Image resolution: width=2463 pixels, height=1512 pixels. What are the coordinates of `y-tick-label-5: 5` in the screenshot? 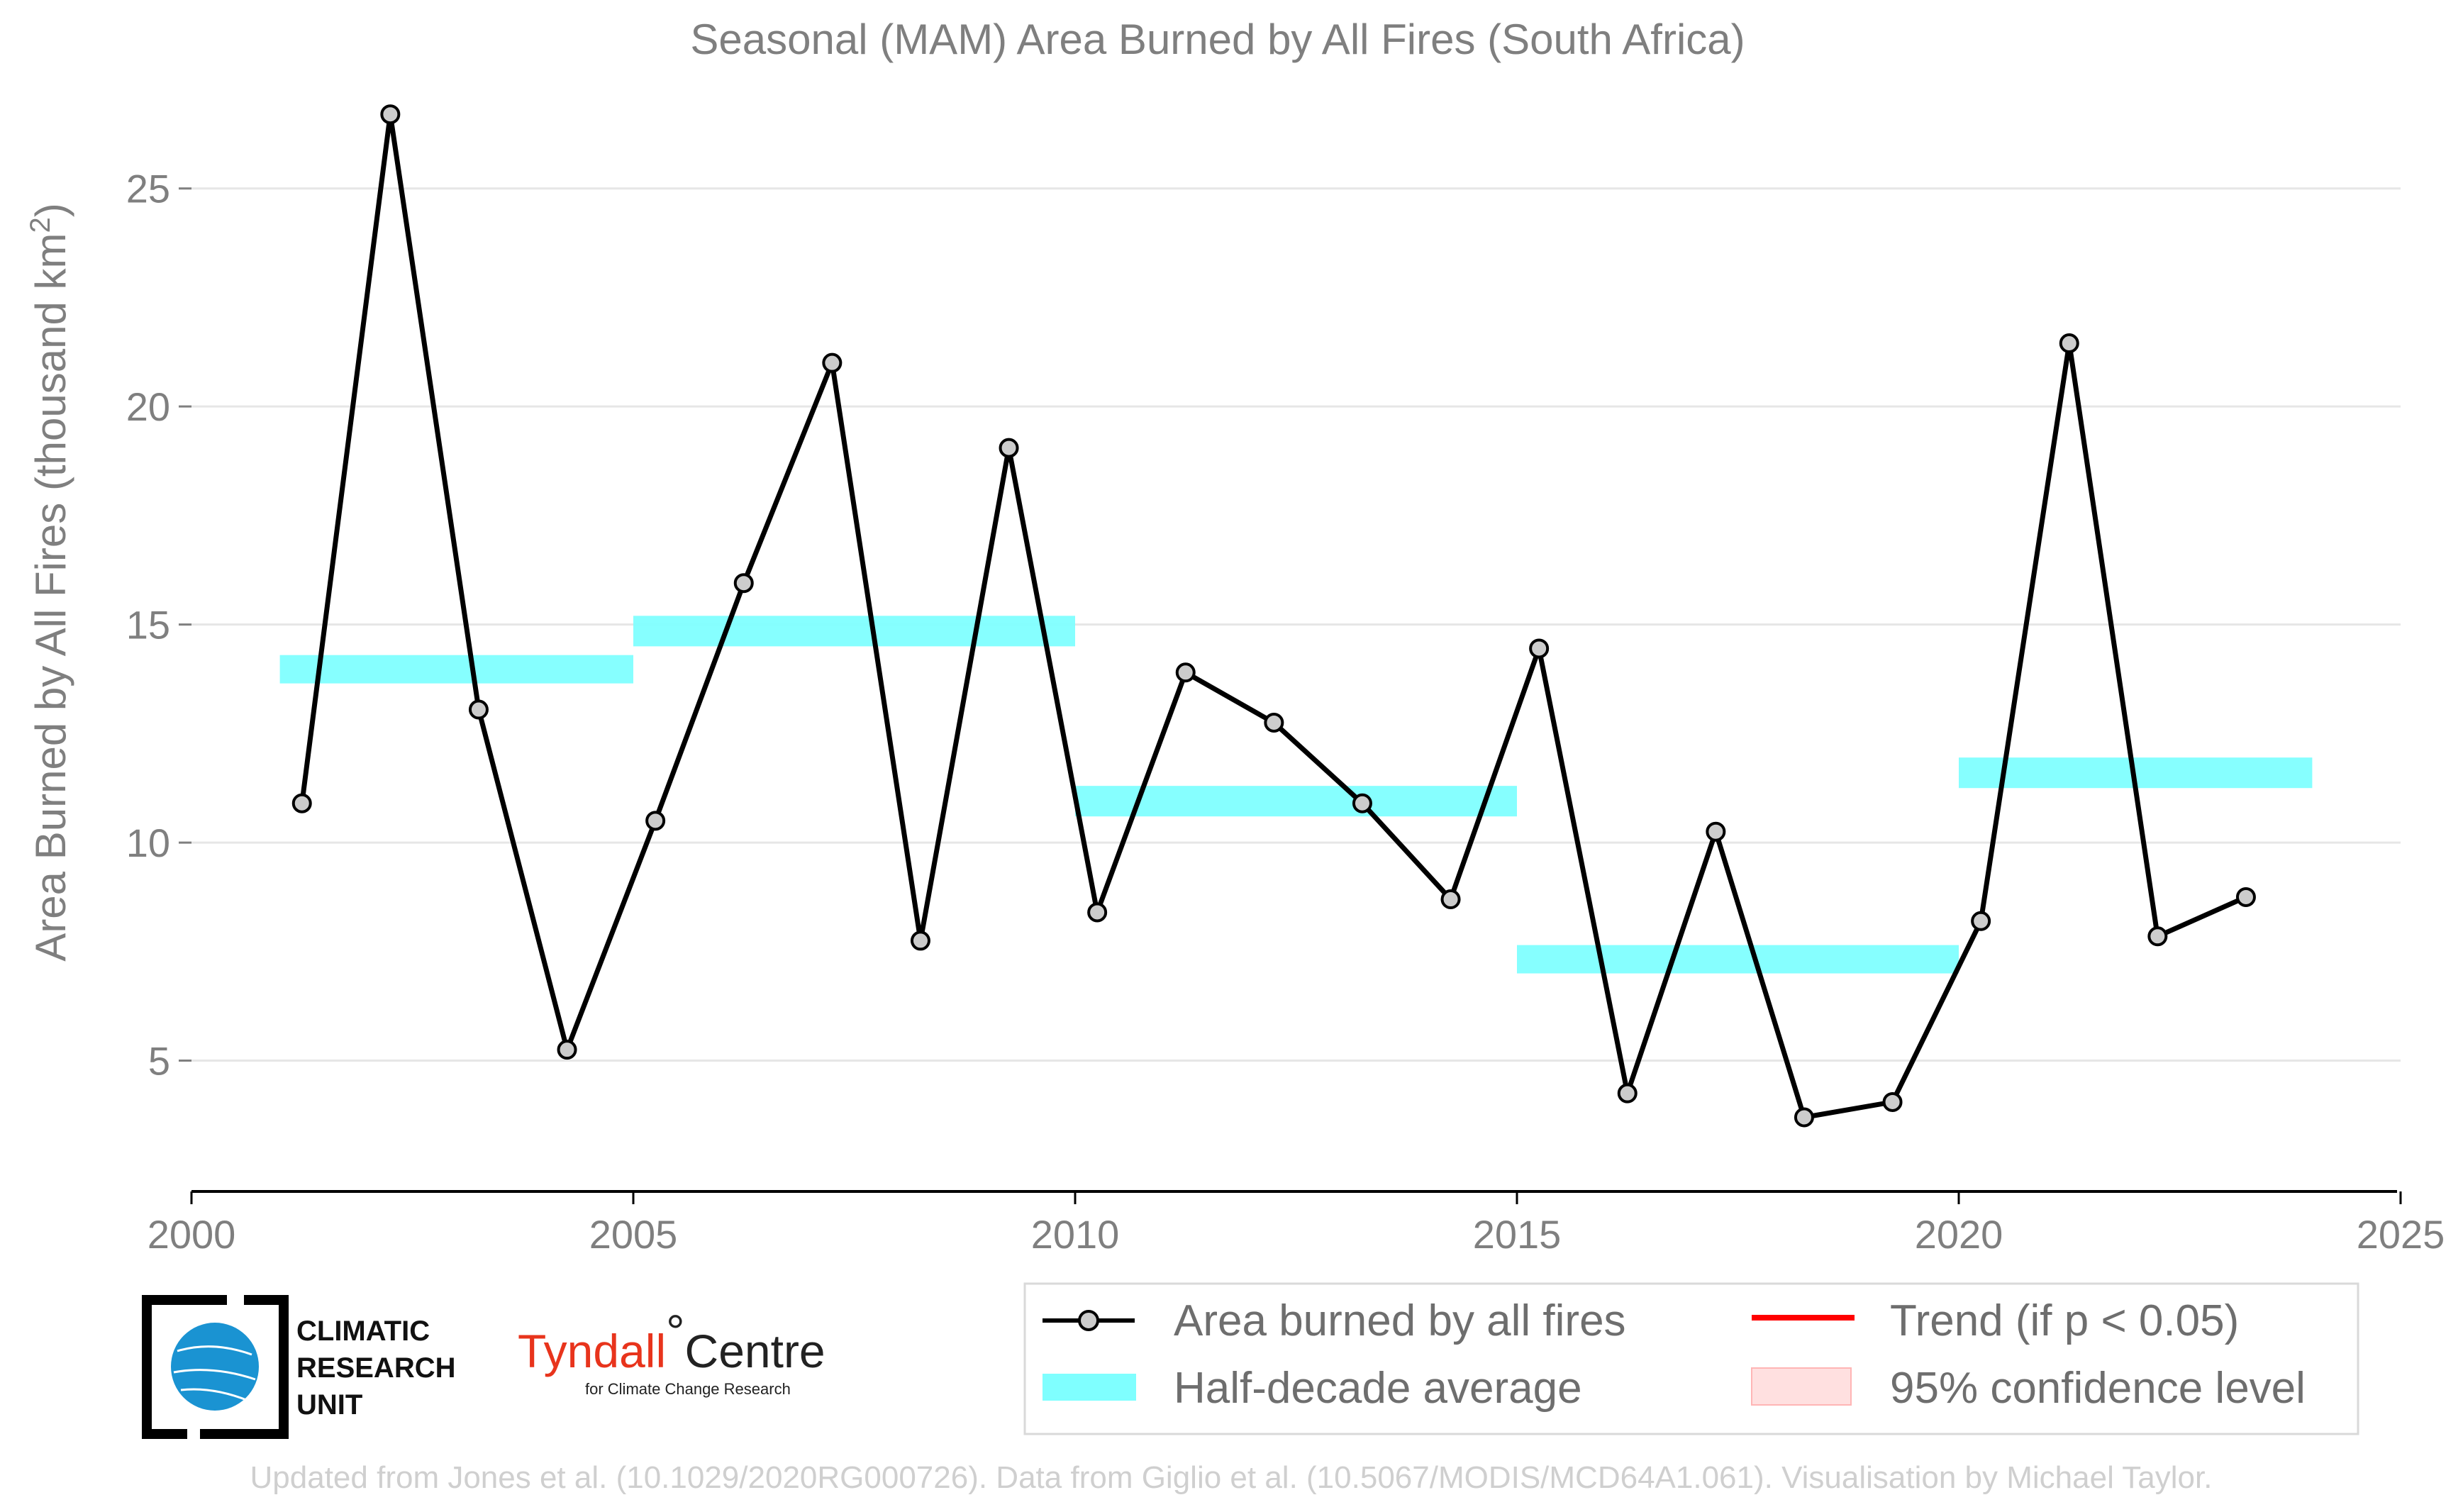 It's located at (159, 1061).